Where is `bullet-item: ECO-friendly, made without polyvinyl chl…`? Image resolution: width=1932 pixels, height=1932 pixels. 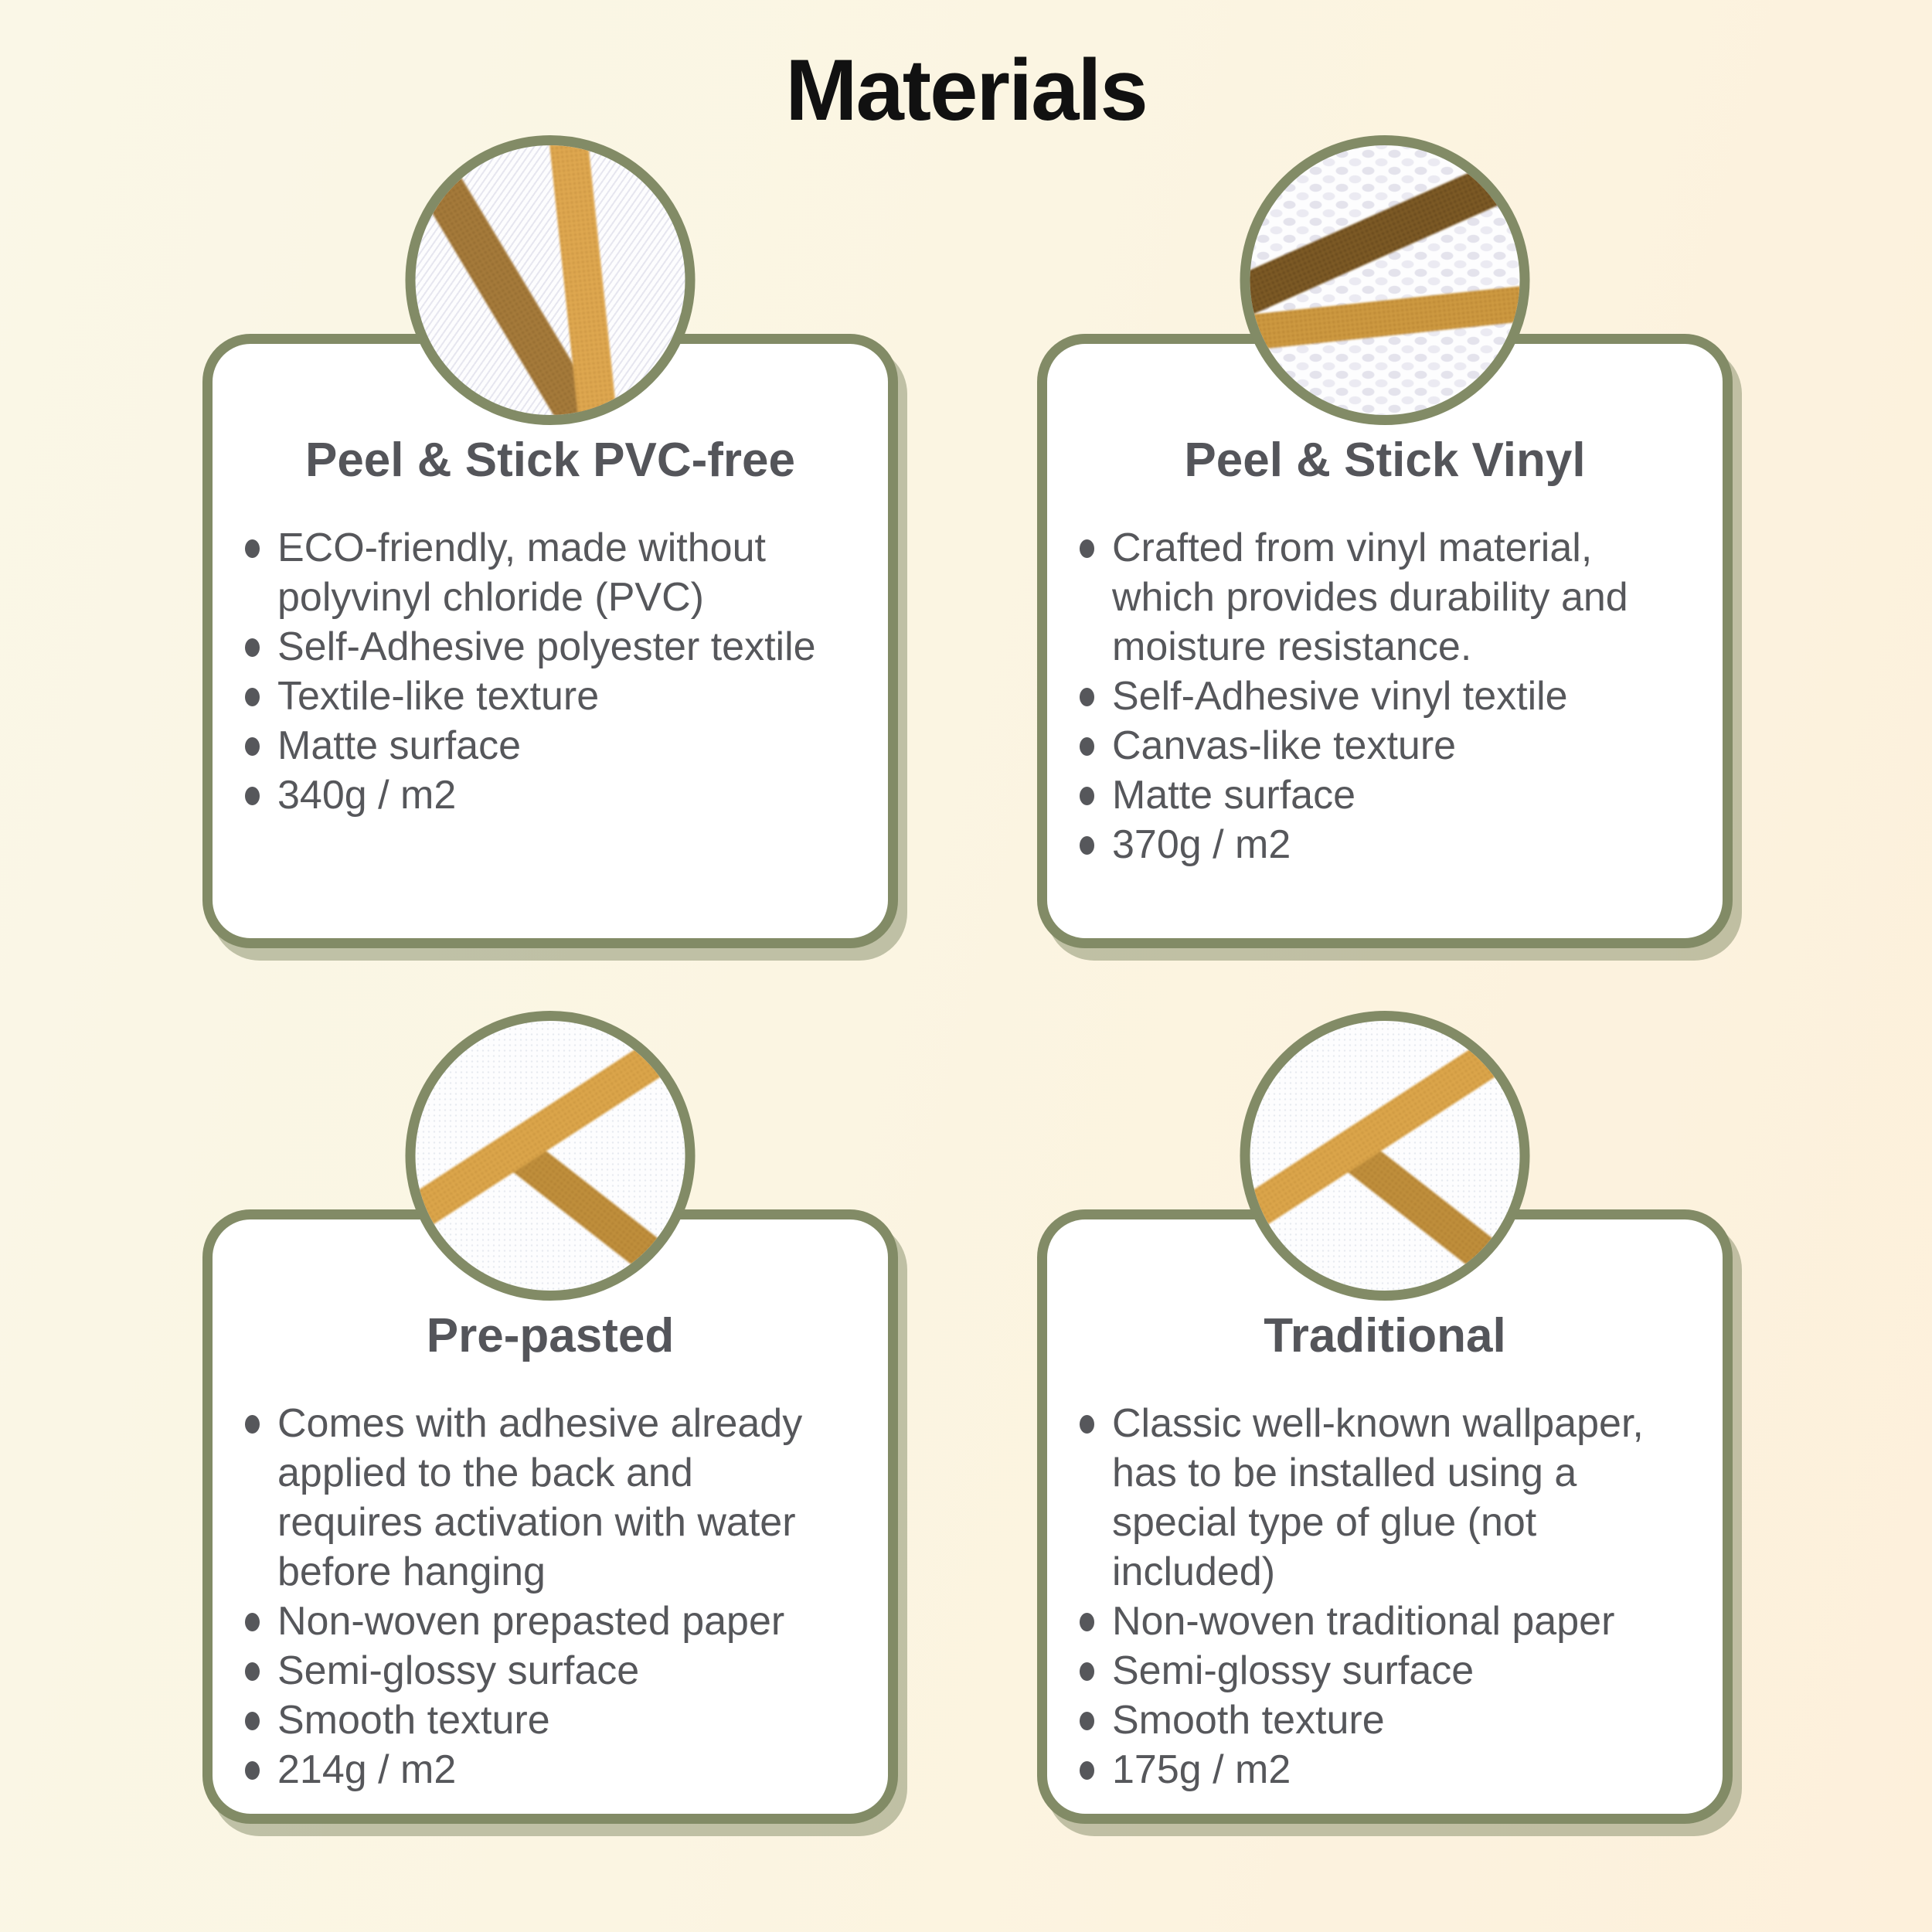 bullet-item: ECO-friendly, made without polyvinyl chl… is located at coordinates (538, 572).